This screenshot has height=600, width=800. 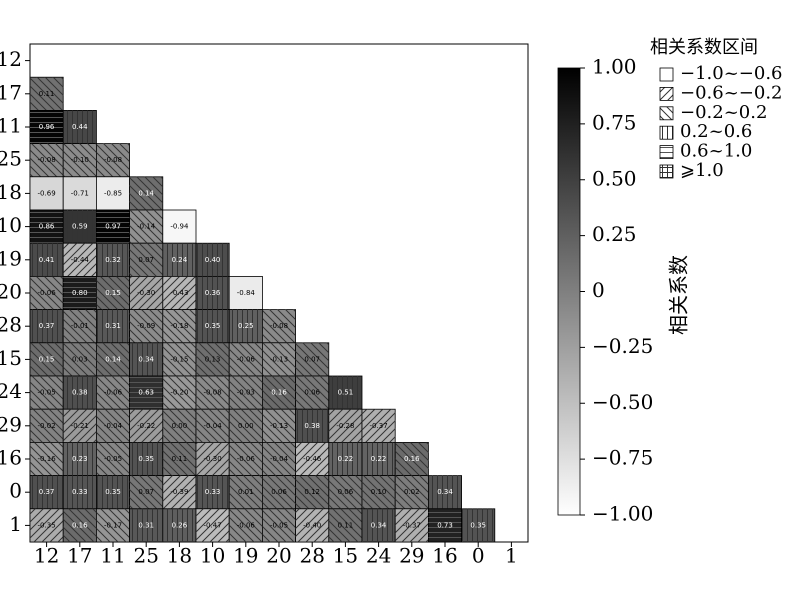 I want to click on cell-value-label: 0.02, so click(x=412, y=492).